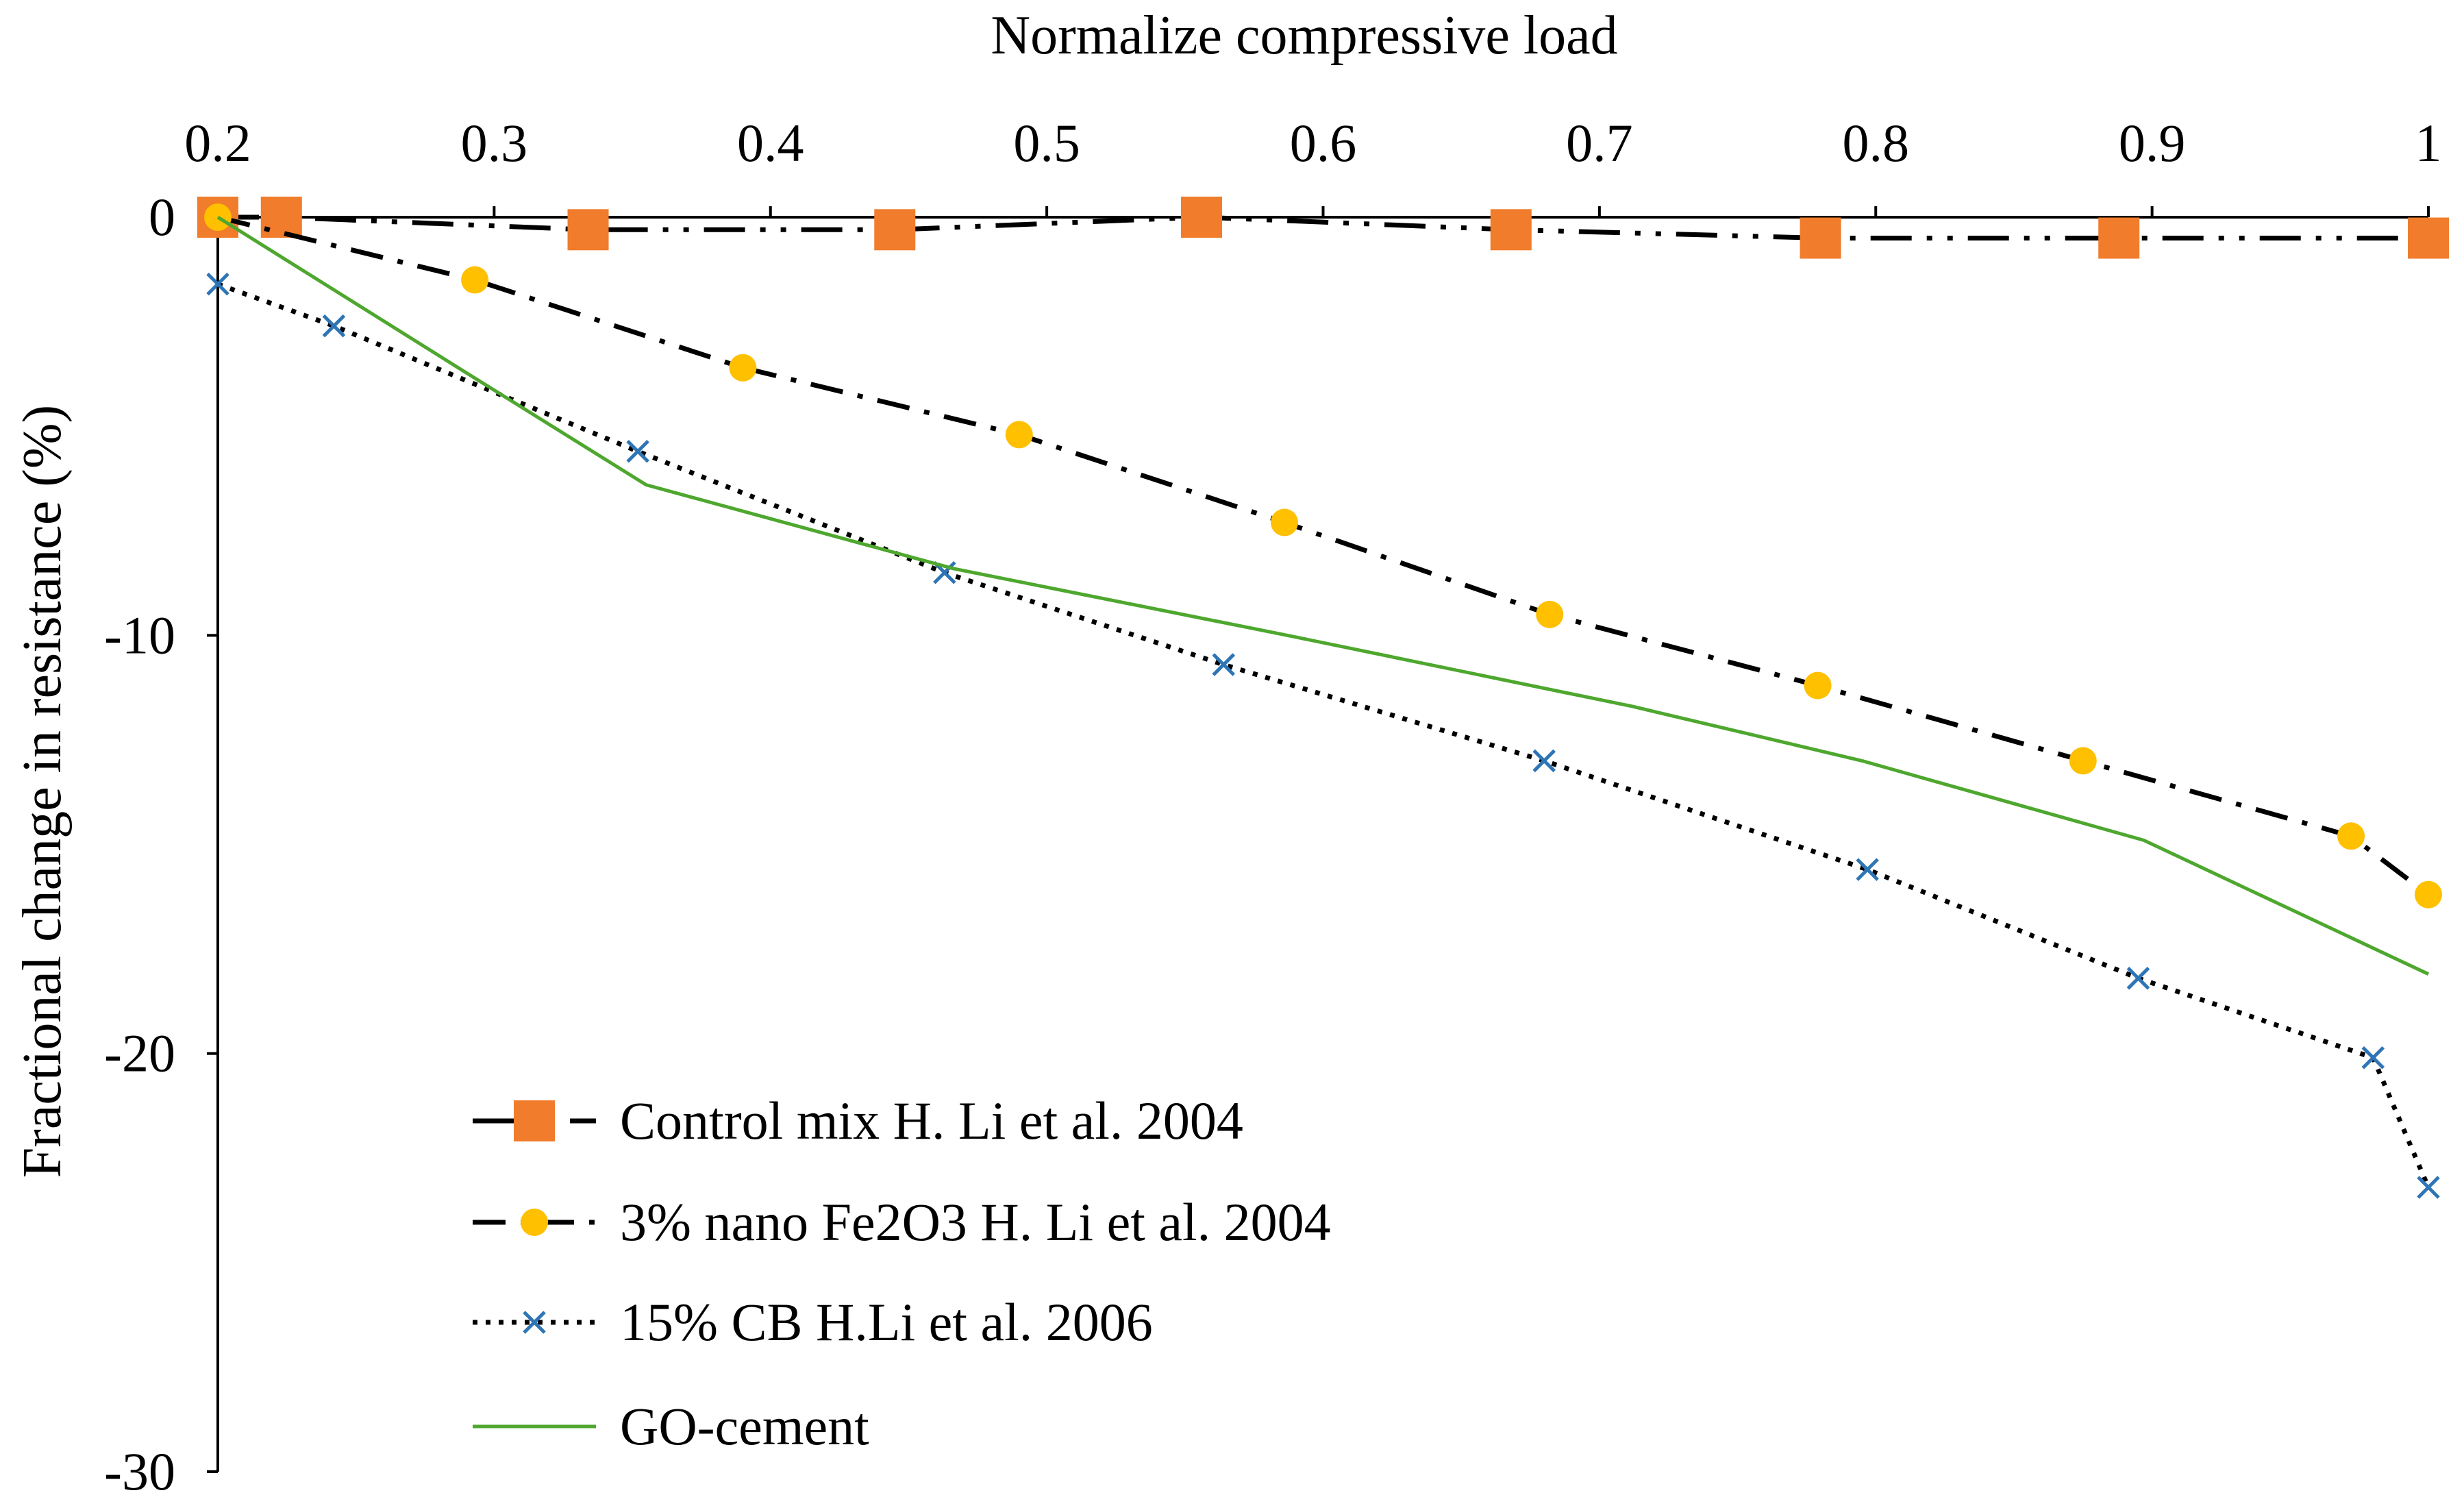 This screenshot has height=1508, width=2464. I want to click on x-tick-label: 0.5, so click(1046, 143).